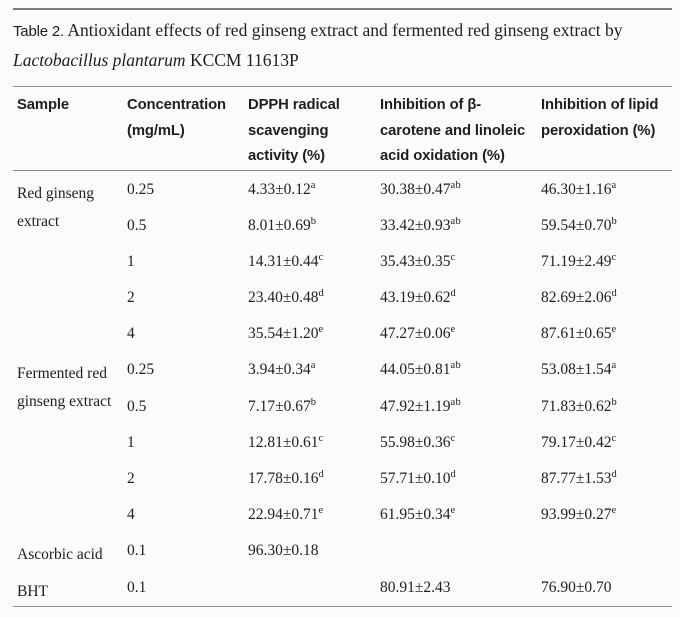 This screenshot has width=680, height=617. I want to click on cell-dpph: 35.54±1.20e, so click(286, 333).